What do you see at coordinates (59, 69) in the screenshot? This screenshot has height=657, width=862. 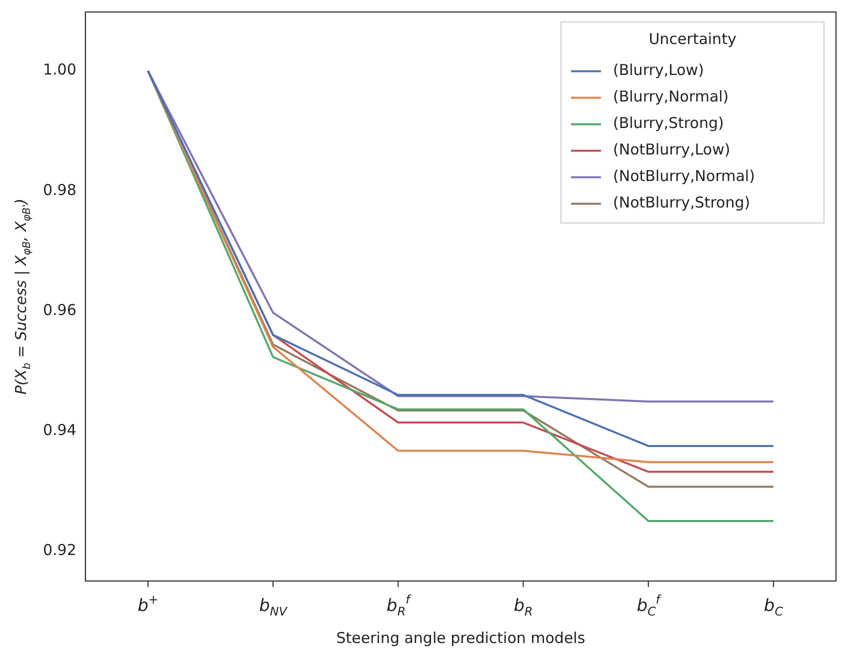 I see `y-tick-label: 1.00` at bounding box center [59, 69].